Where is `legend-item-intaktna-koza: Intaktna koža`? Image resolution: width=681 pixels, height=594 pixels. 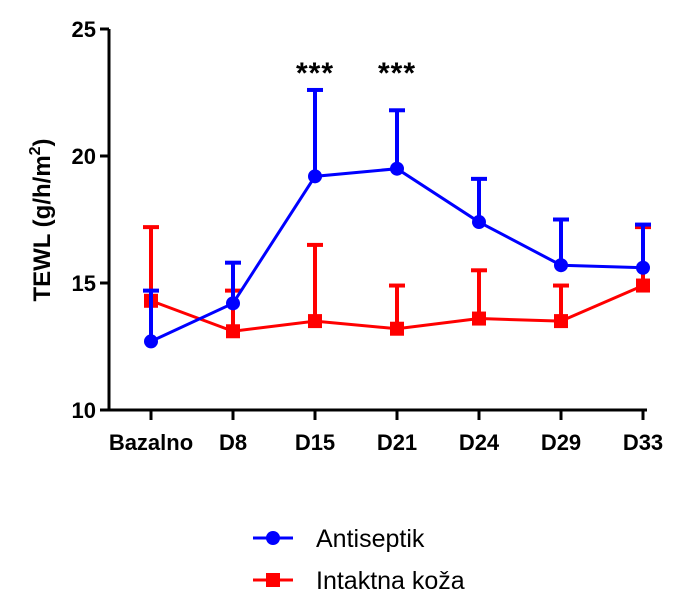
legend-item-intaktna-koza: Intaktna koža is located at coordinates (359, 580).